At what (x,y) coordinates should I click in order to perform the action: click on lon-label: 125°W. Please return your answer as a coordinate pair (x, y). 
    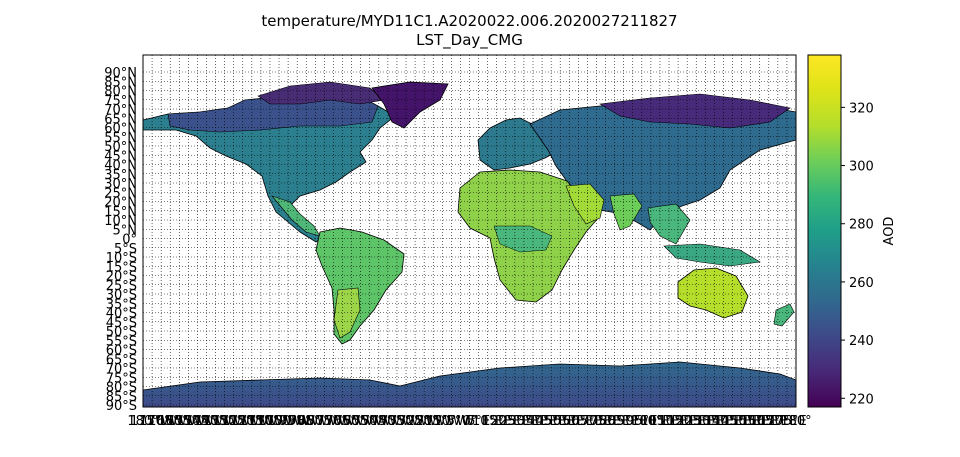
    Looking at the image, I should click on (243, 421).